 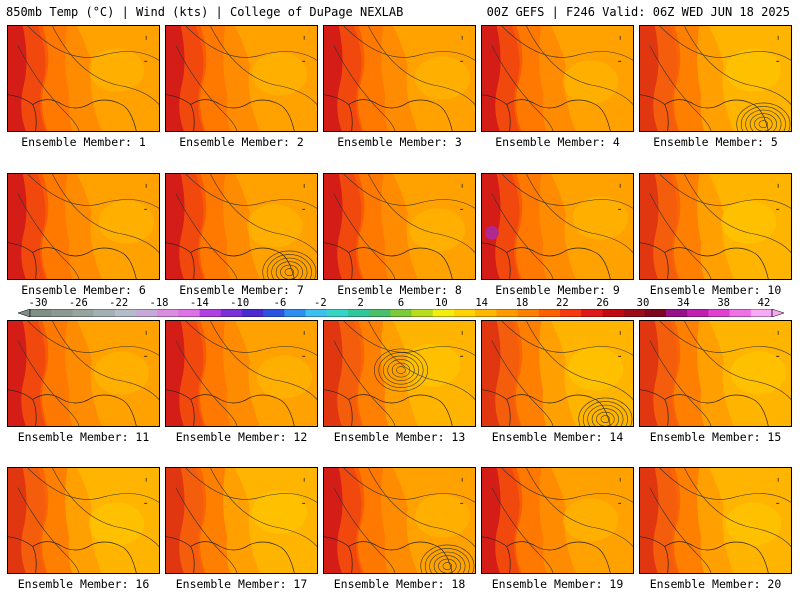 What do you see at coordinates (320, 303) in the screenshot?
I see `colorbar-tick-label: -2` at bounding box center [320, 303].